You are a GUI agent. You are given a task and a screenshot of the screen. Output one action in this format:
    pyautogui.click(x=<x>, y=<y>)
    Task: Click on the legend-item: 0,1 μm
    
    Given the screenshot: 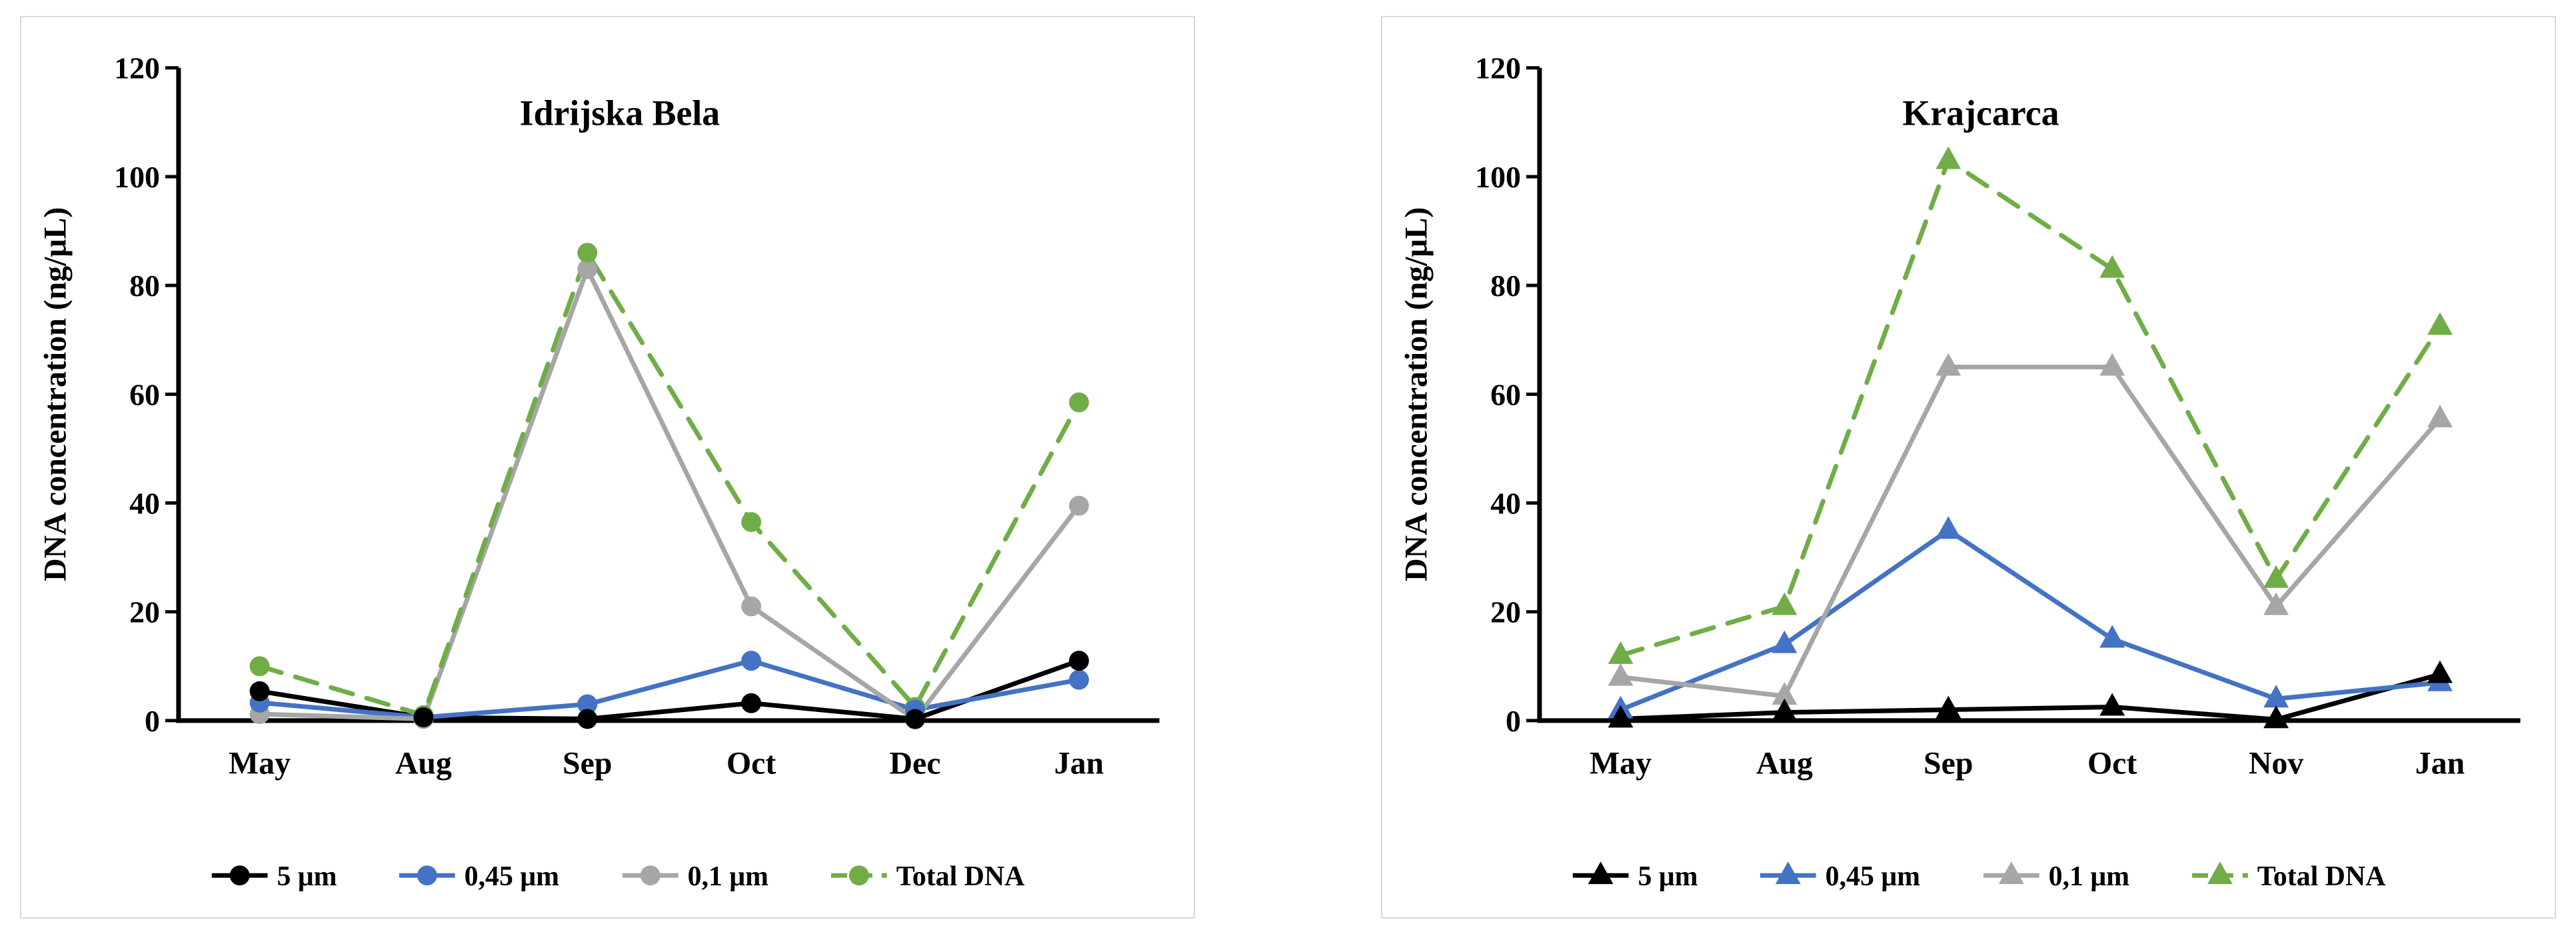 What is the action you would take?
    pyautogui.click(x=2056, y=876)
    